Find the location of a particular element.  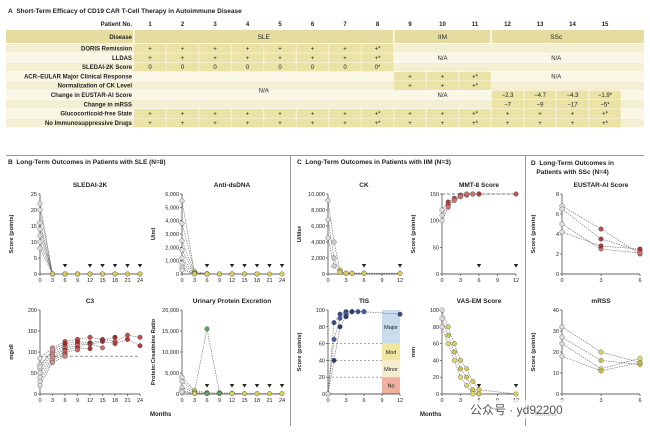

chart-c3: C3 mg/dl 0 50 100 150 200 0 3 6 9 12 15 18 21 24 is located at coordinates (76, 351).